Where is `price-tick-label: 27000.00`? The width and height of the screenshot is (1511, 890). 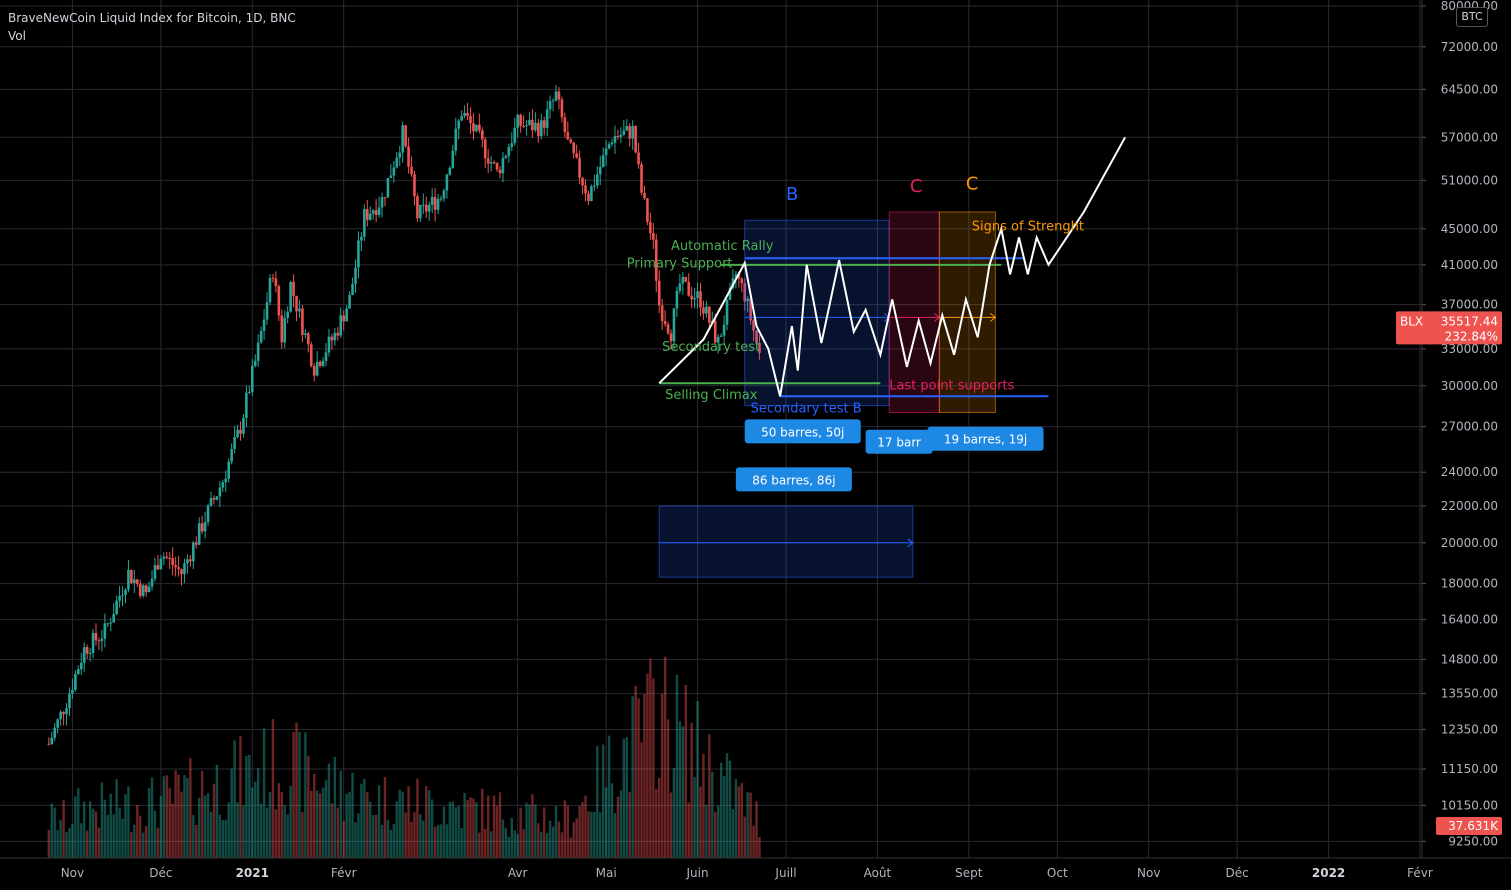
price-tick-label: 27000.00 is located at coordinates (1469, 427).